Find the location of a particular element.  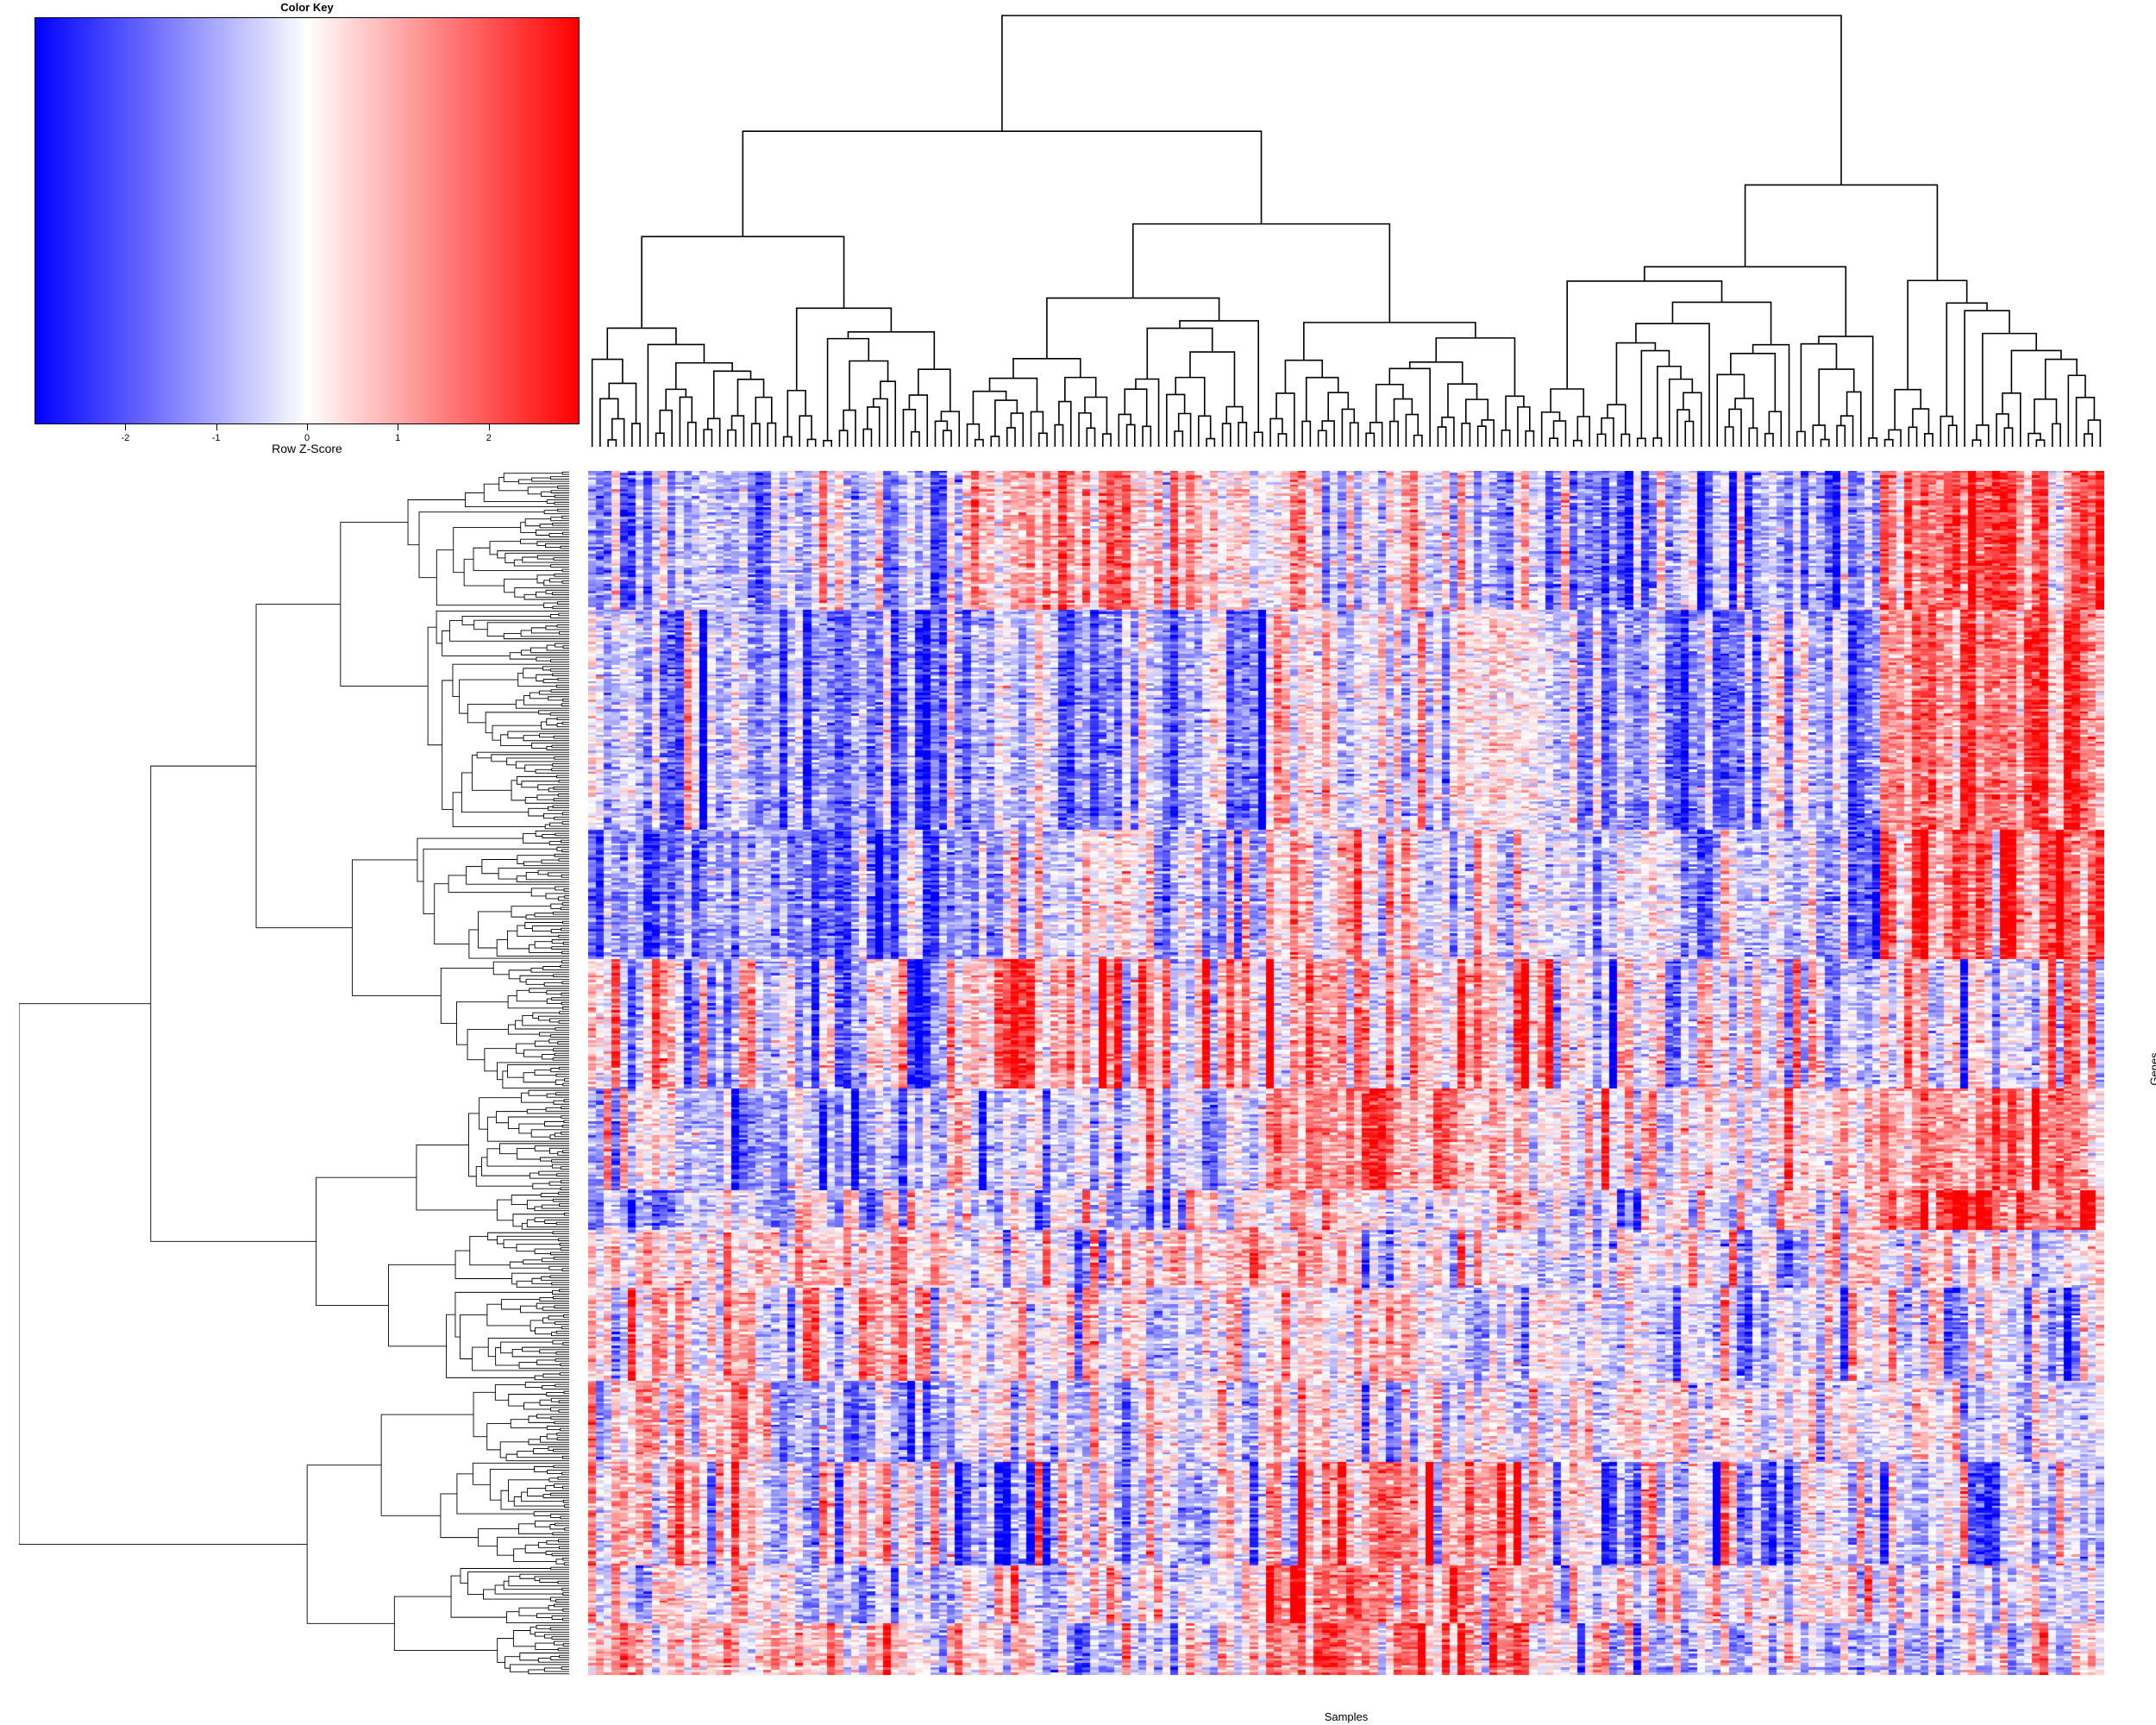

color-key-tick-label: -1 is located at coordinates (216, 438).